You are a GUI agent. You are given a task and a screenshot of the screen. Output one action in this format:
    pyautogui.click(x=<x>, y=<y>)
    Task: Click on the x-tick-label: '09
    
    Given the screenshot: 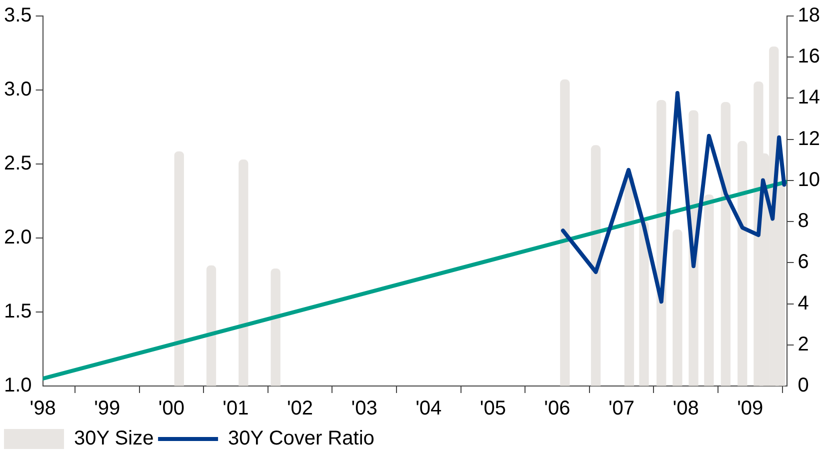 What is the action you would take?
    pyautogui.click(x=750, y=409)
    